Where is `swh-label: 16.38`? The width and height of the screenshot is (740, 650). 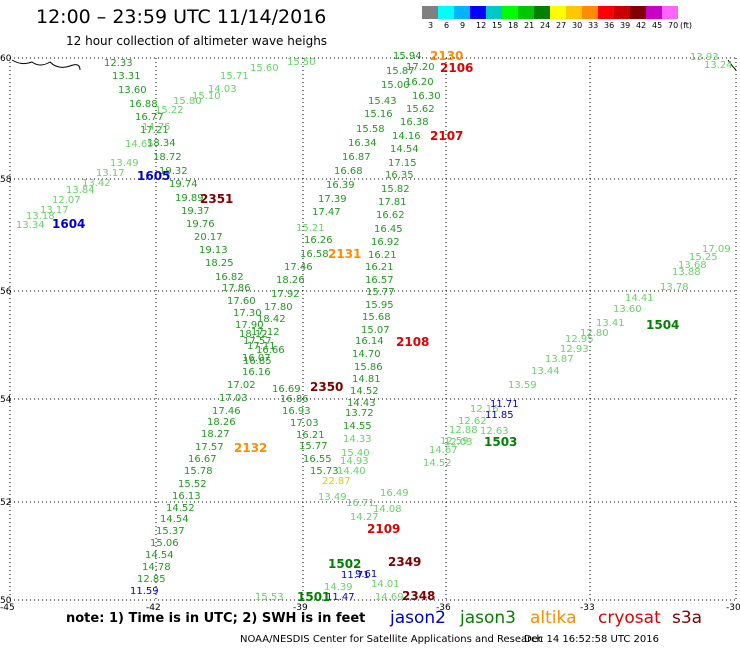
swh-label: 16.38 is located at coordinates (414, 122).